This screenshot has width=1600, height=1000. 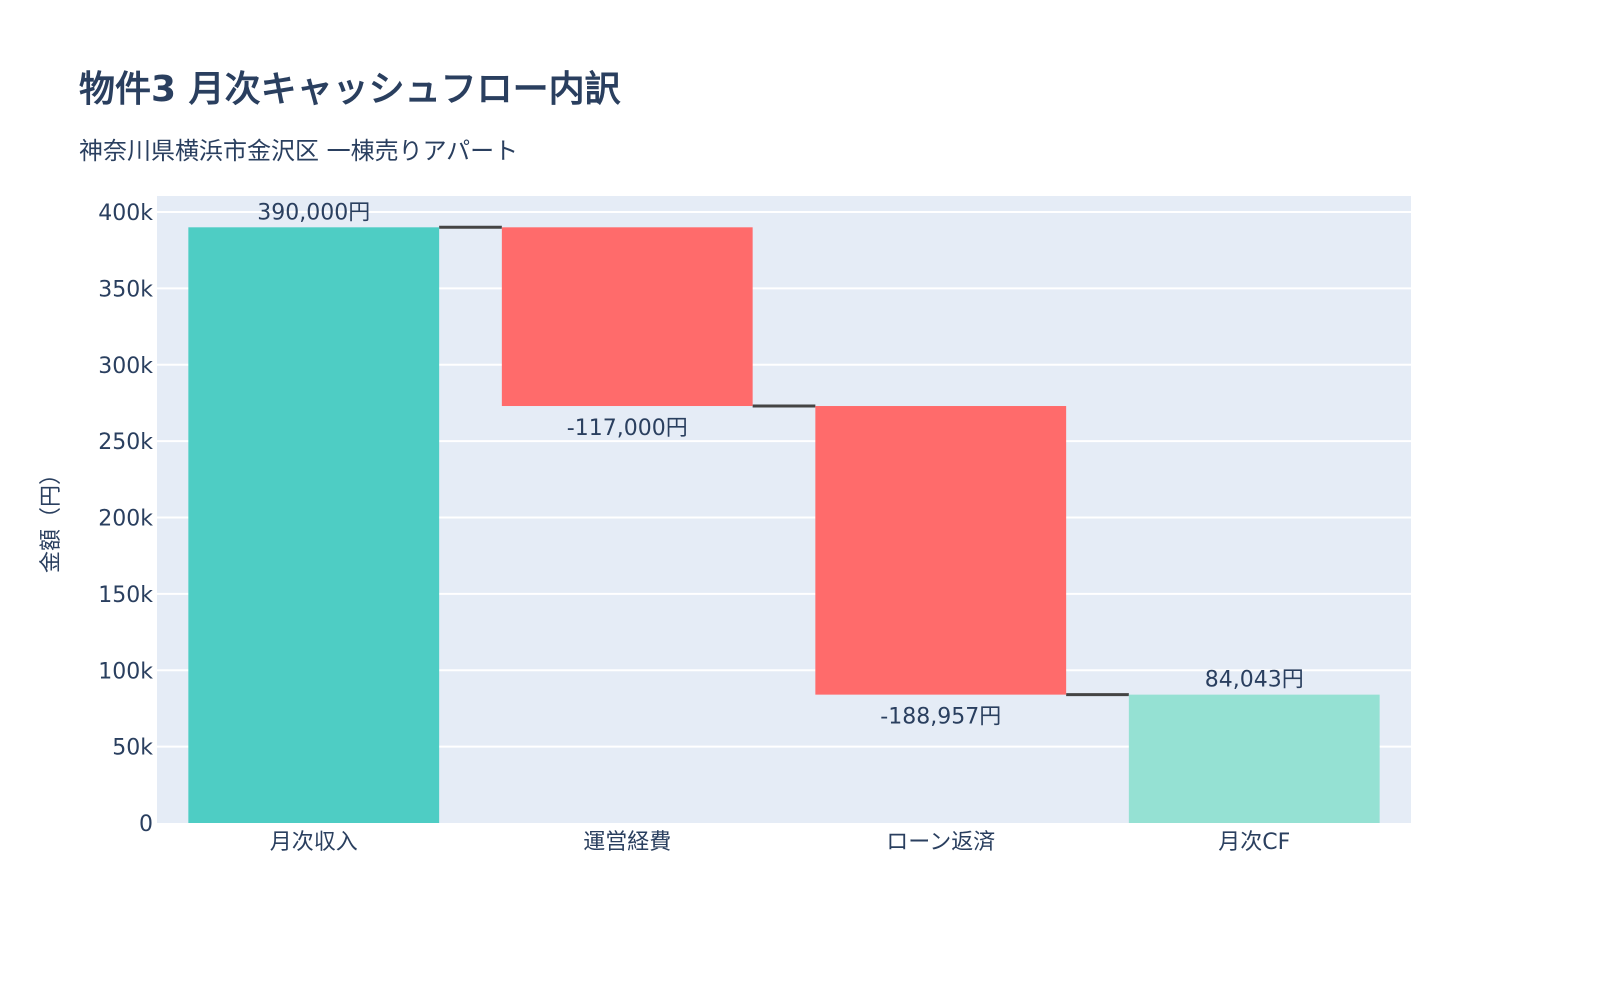 I want to click on bar-ローン返済, so click(x=941, y=550).